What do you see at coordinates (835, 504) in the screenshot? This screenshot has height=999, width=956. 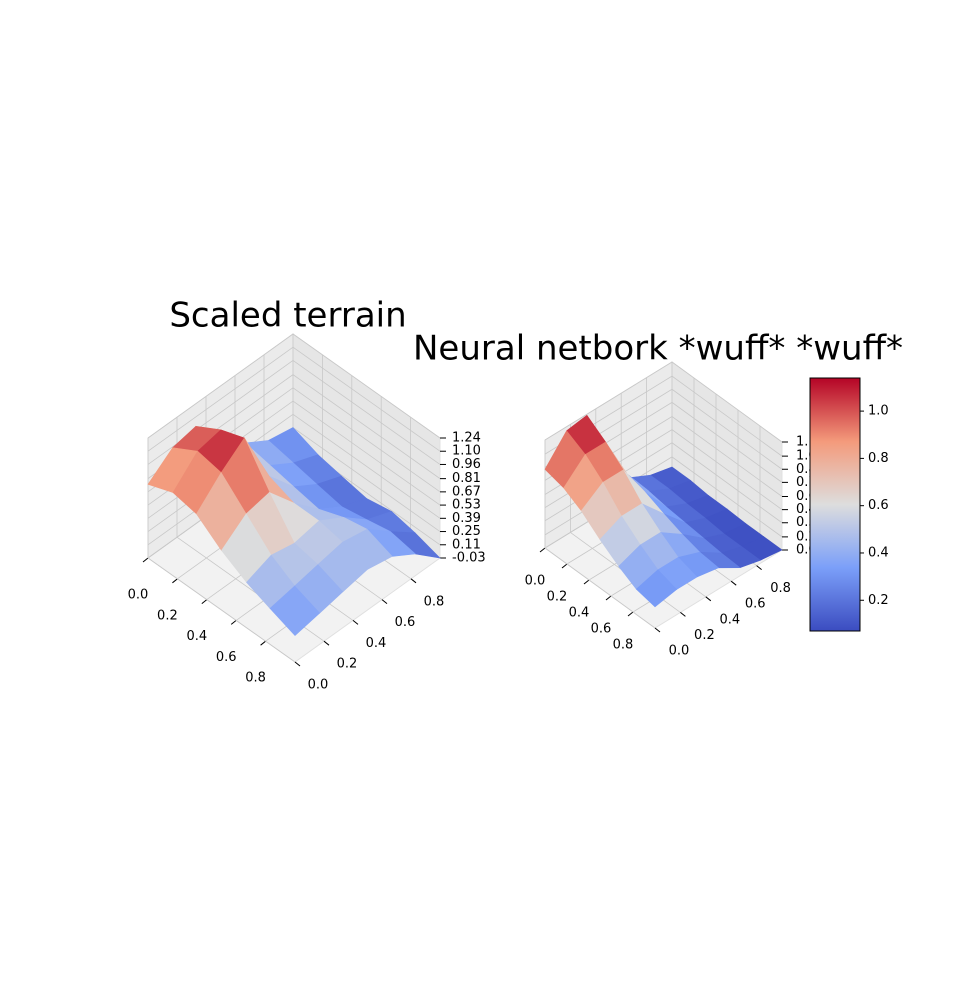 I see `colorbar` at bounding box center [835, 504].